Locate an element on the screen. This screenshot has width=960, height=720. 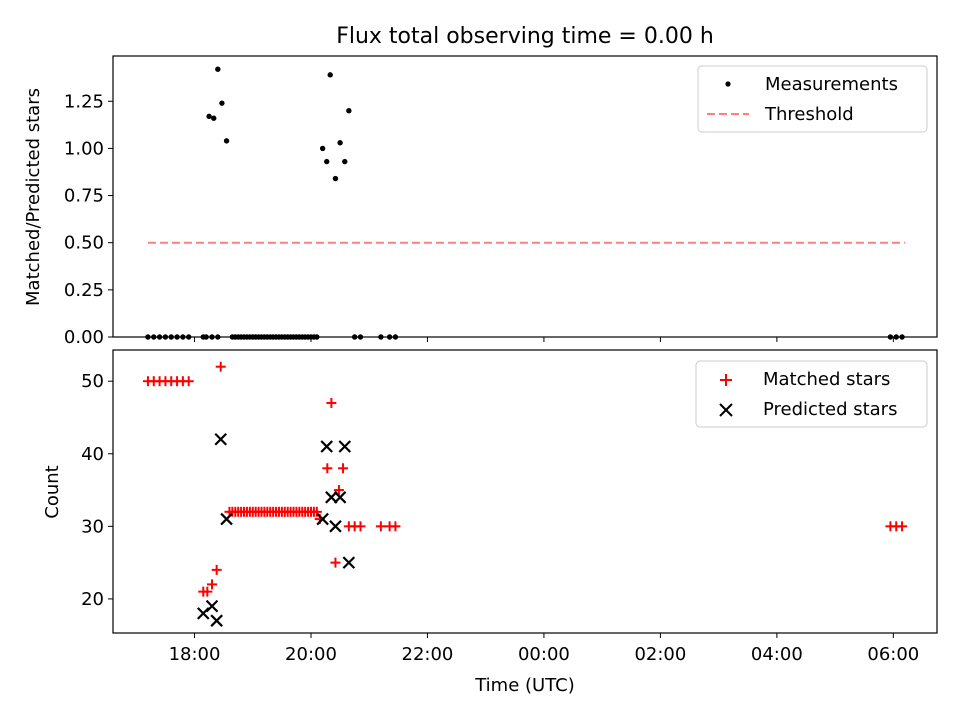
star-count-legend: Matched stars Predicted stars is located at coordinates (811, 394).